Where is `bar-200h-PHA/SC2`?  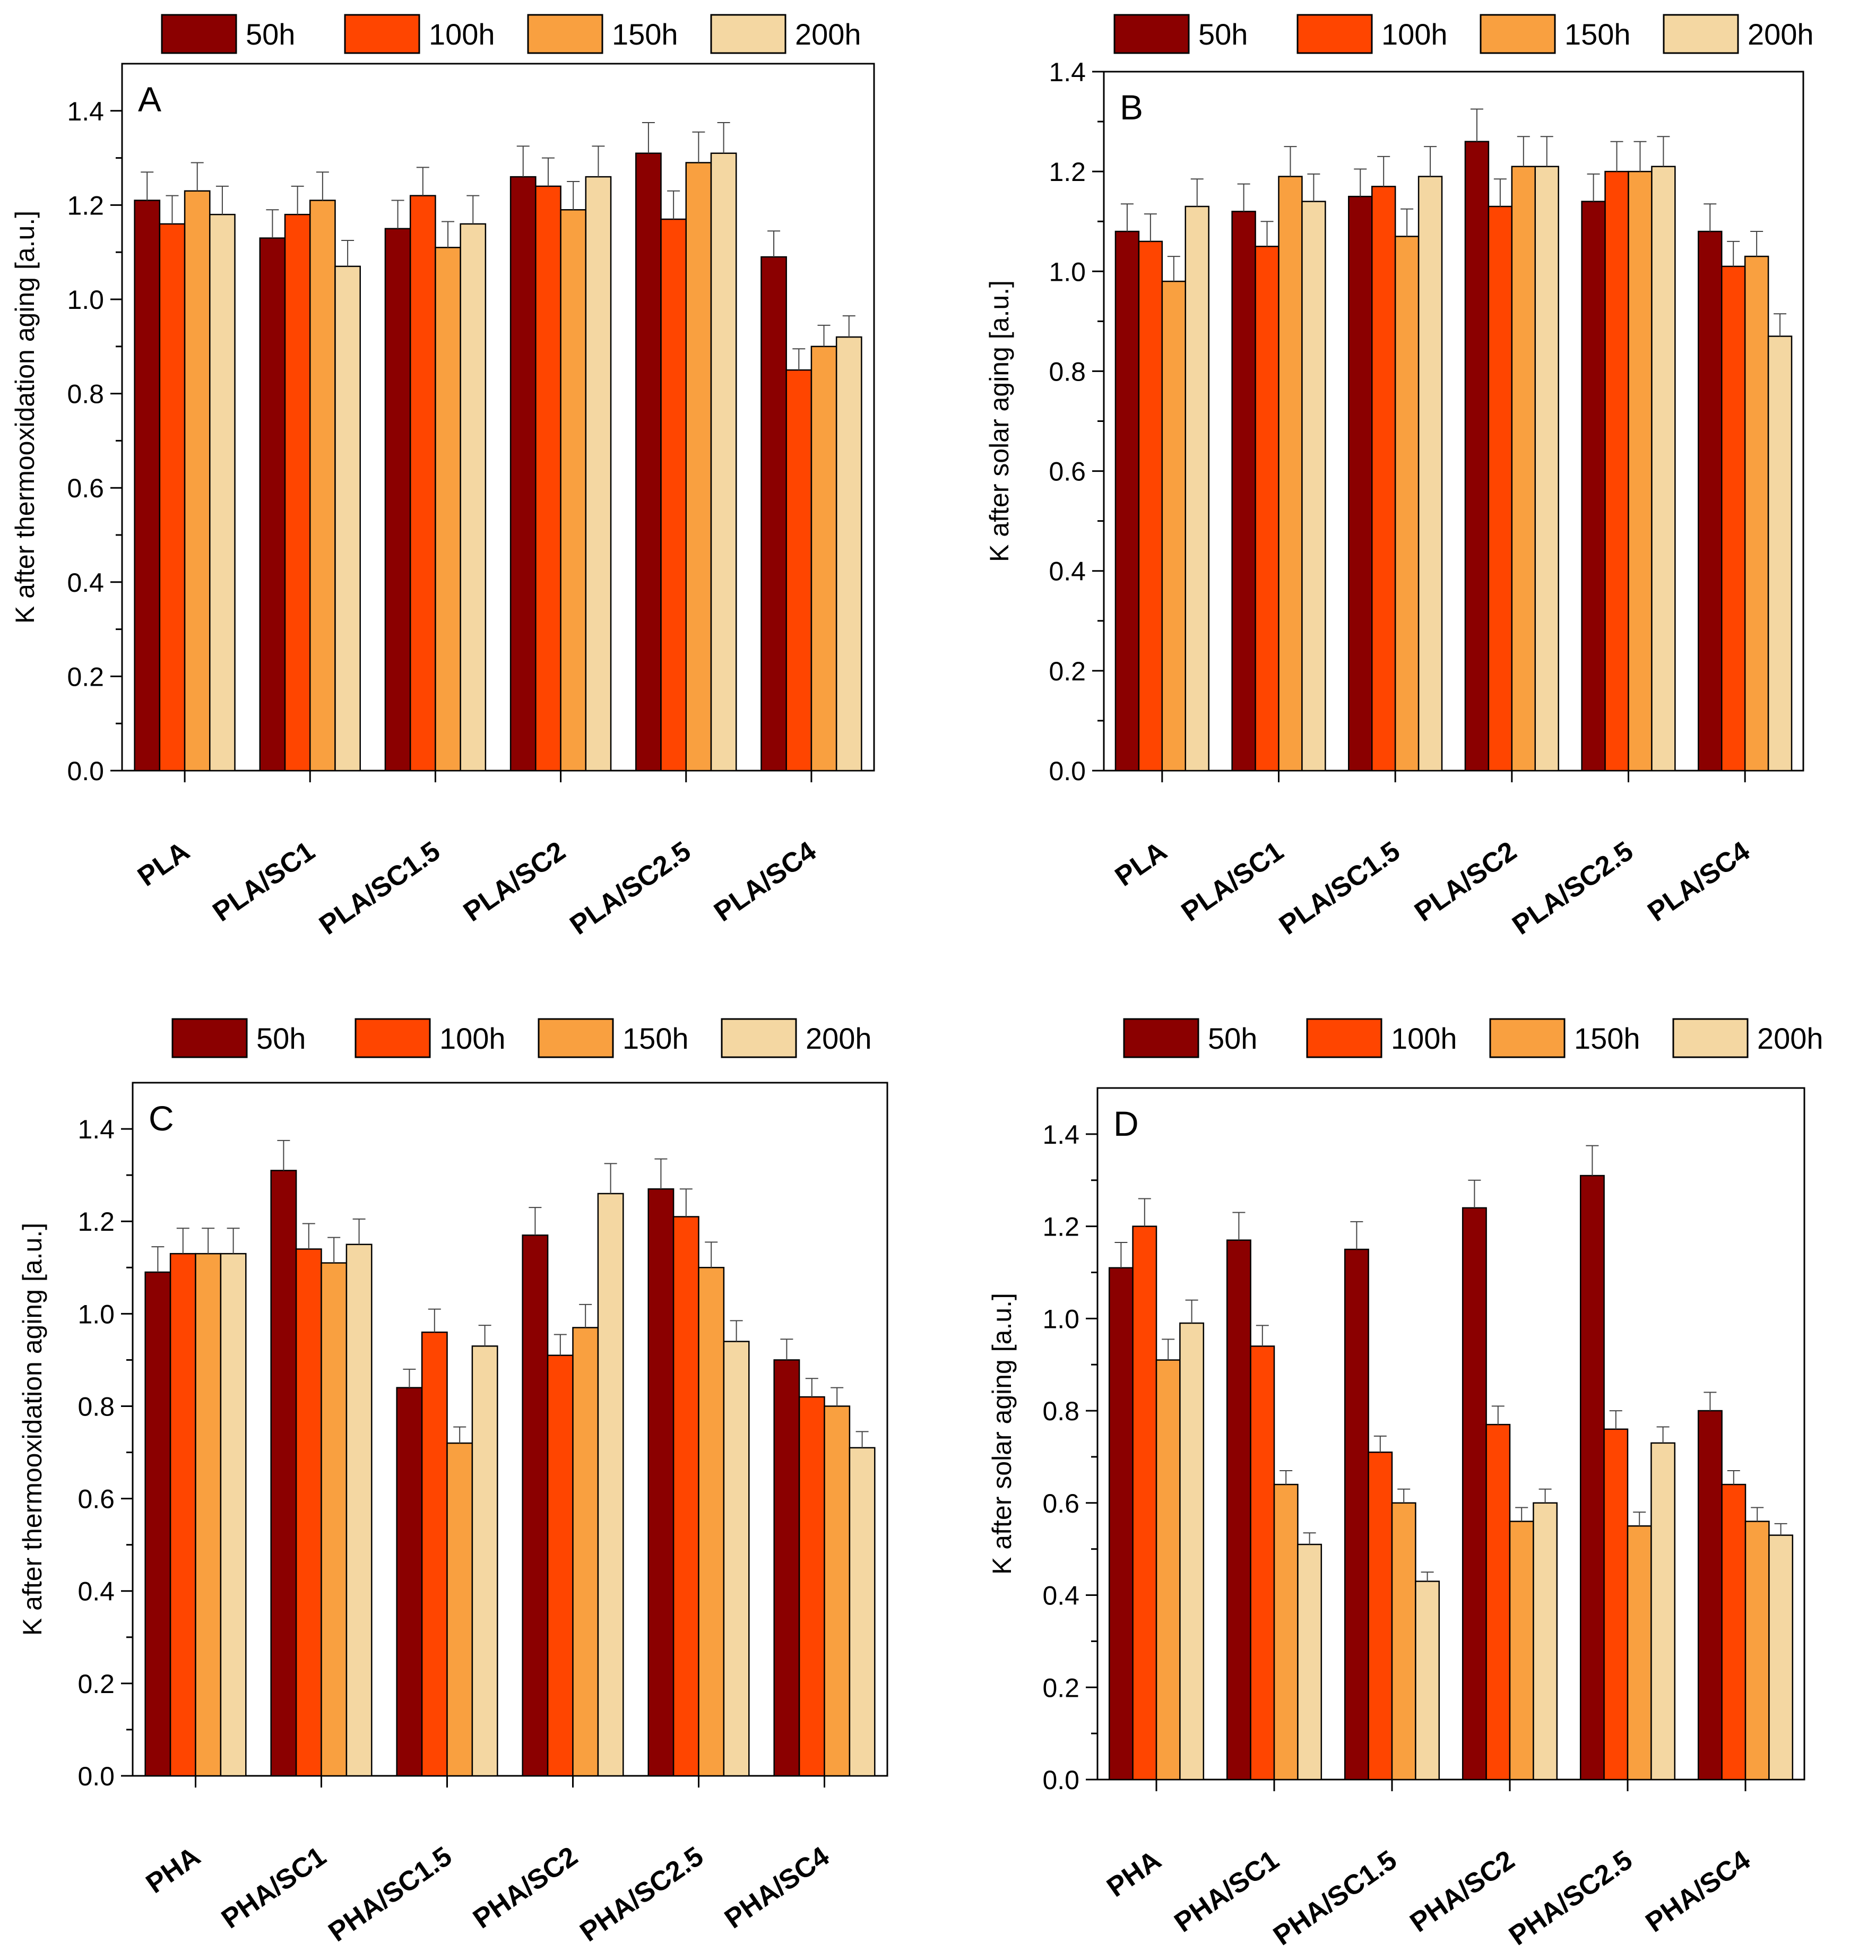 bar-200h-PHA/SC2 is located at coordinates (610, 1485).